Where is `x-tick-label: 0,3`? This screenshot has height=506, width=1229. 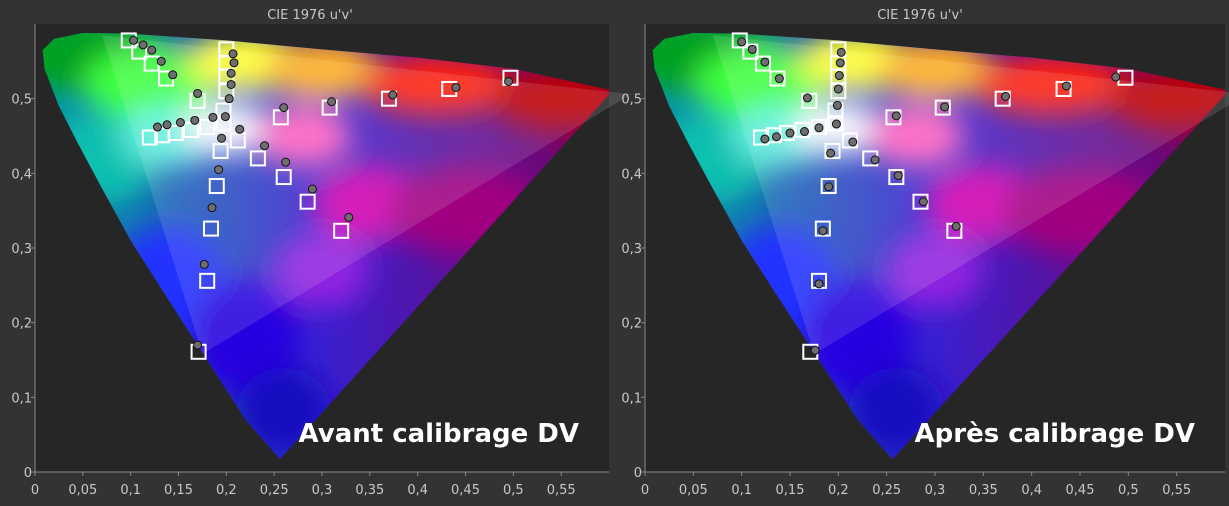
x-tick-label: 0,3 is located at coordinates (935, 490).